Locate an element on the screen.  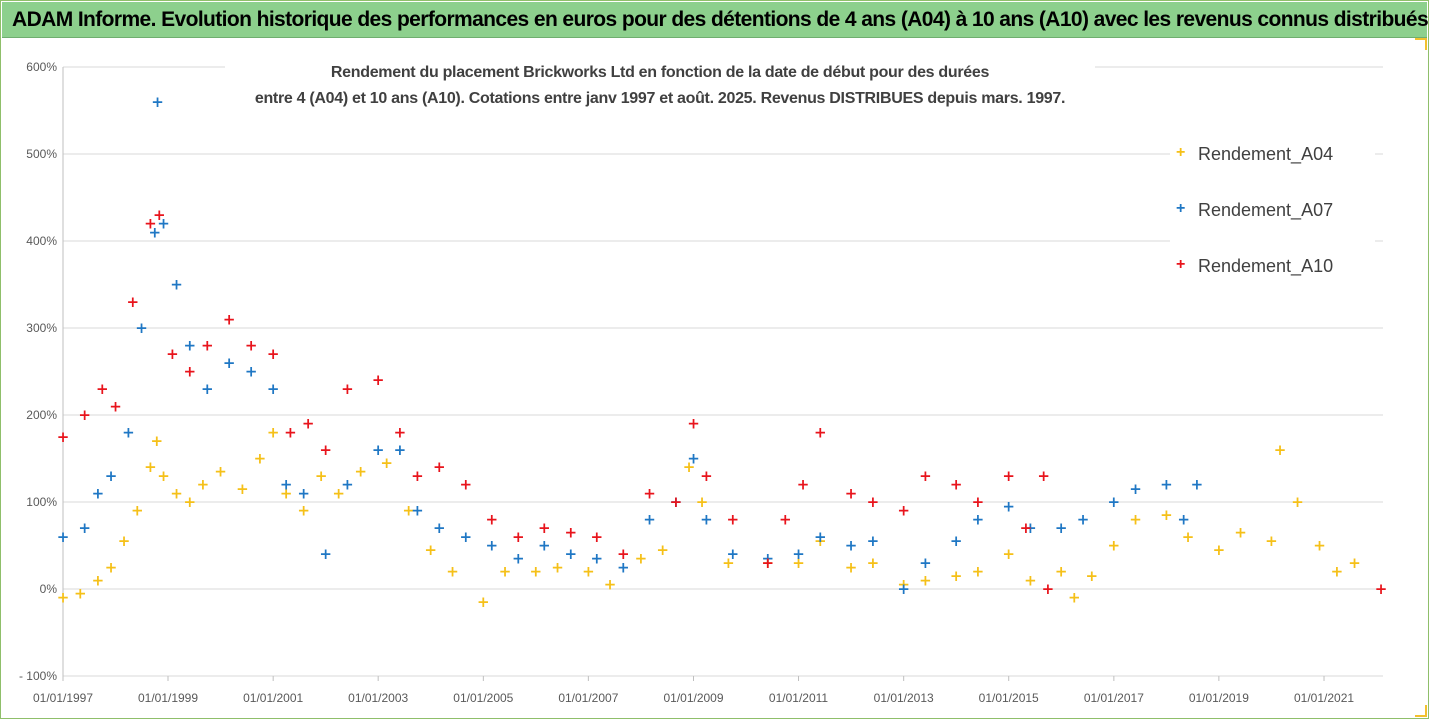
x-tick-label: 01/01/2001 is located at coordinates (273, 698).